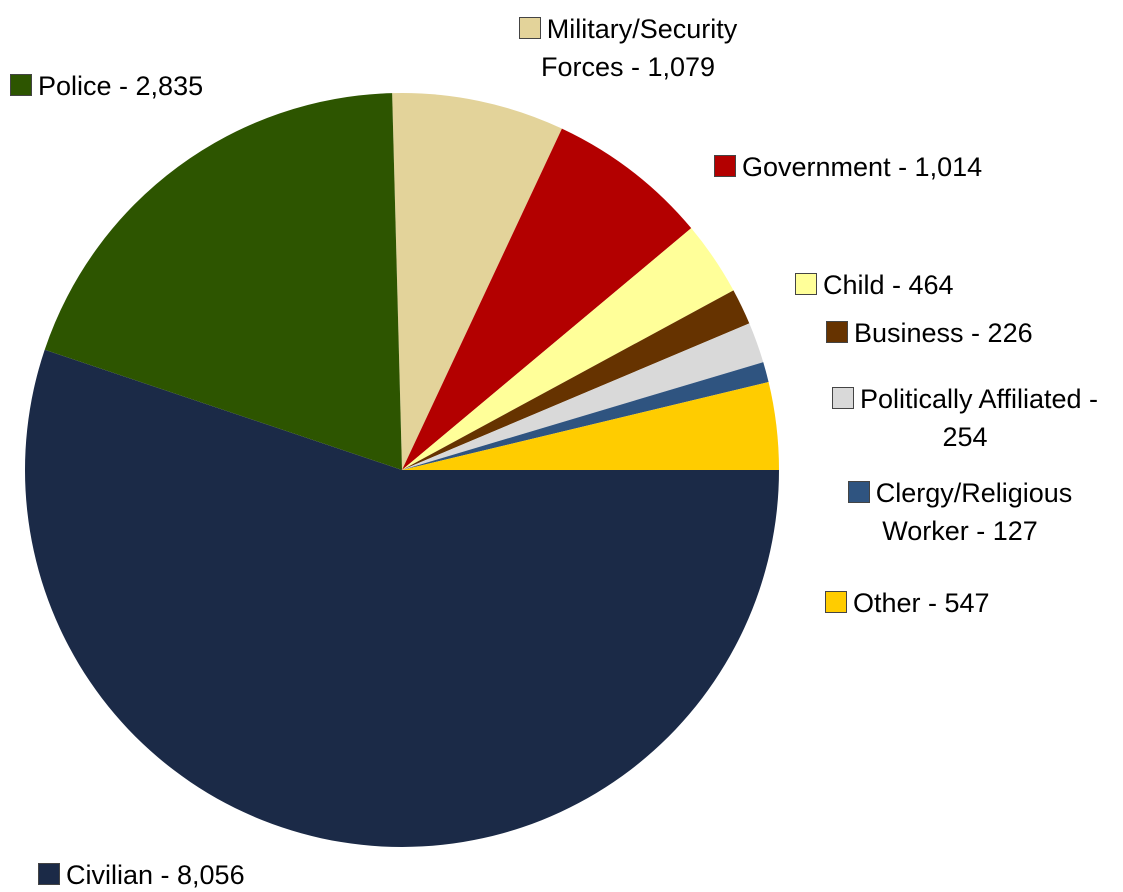 This screenshot has height=892, width=1123. I want to click on label-business: Business - 226, so click(929, 333).